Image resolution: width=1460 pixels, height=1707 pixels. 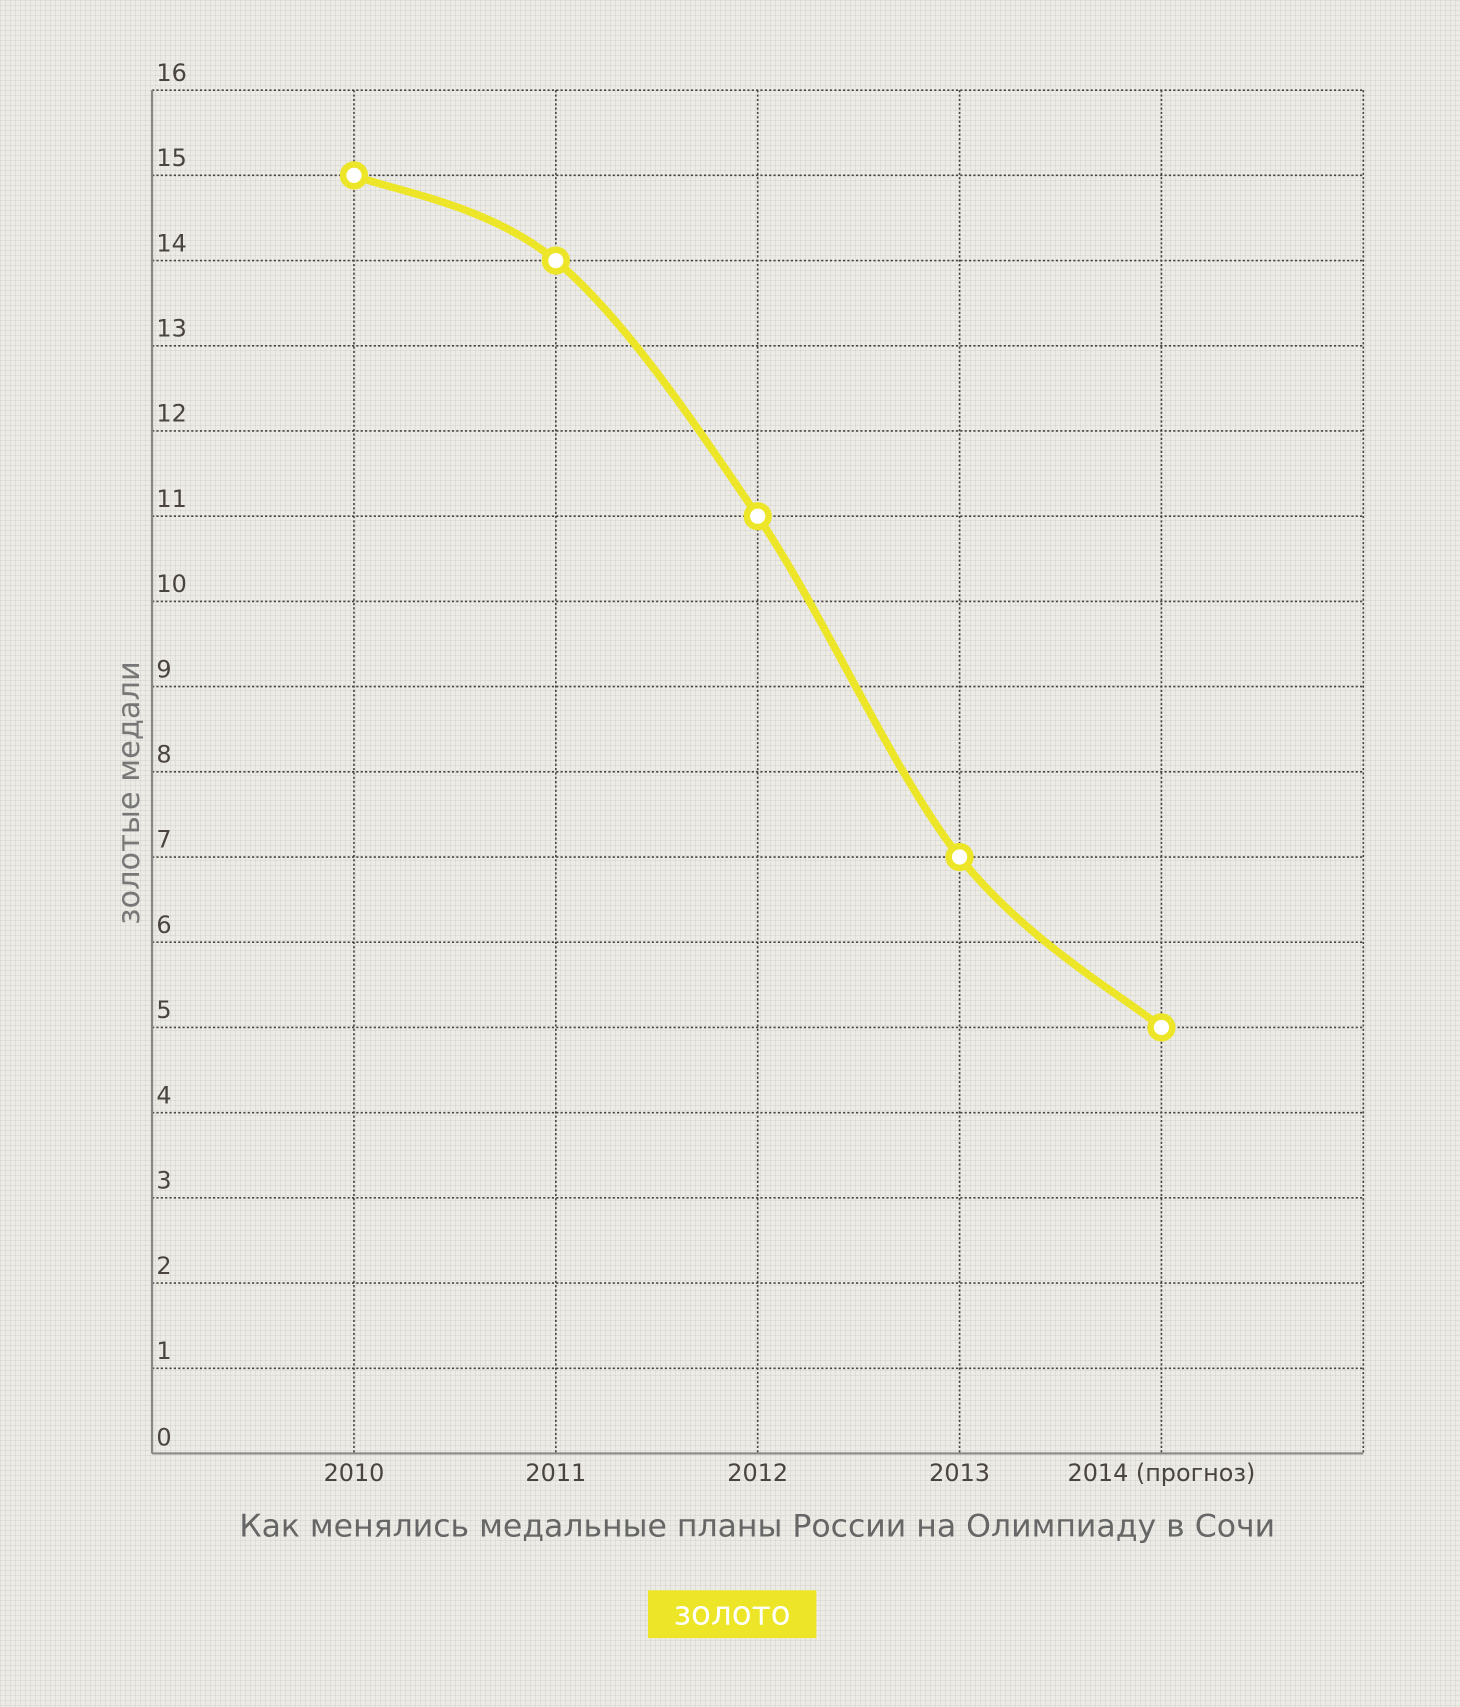 I want to click on y-tick-label: 13, so click(x=171, y=328).